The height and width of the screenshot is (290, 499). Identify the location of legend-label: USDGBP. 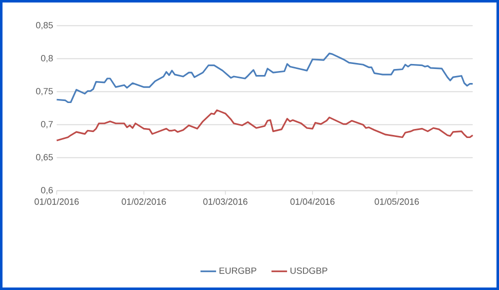
(309, 270).